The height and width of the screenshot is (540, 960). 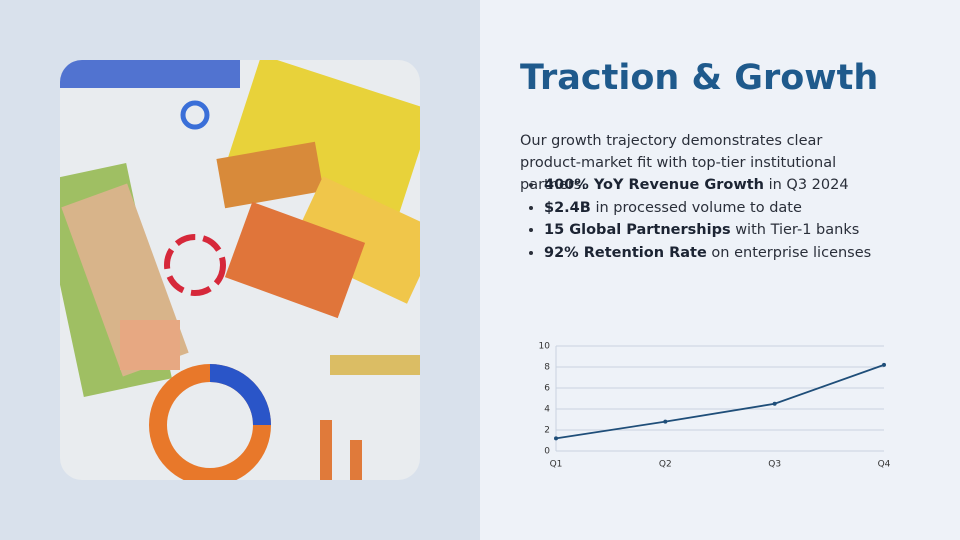 What do you see at coordinates (556, 465) in the screenshot?
I see `x-tick-label: Q1` at bounding box center [556, 465].